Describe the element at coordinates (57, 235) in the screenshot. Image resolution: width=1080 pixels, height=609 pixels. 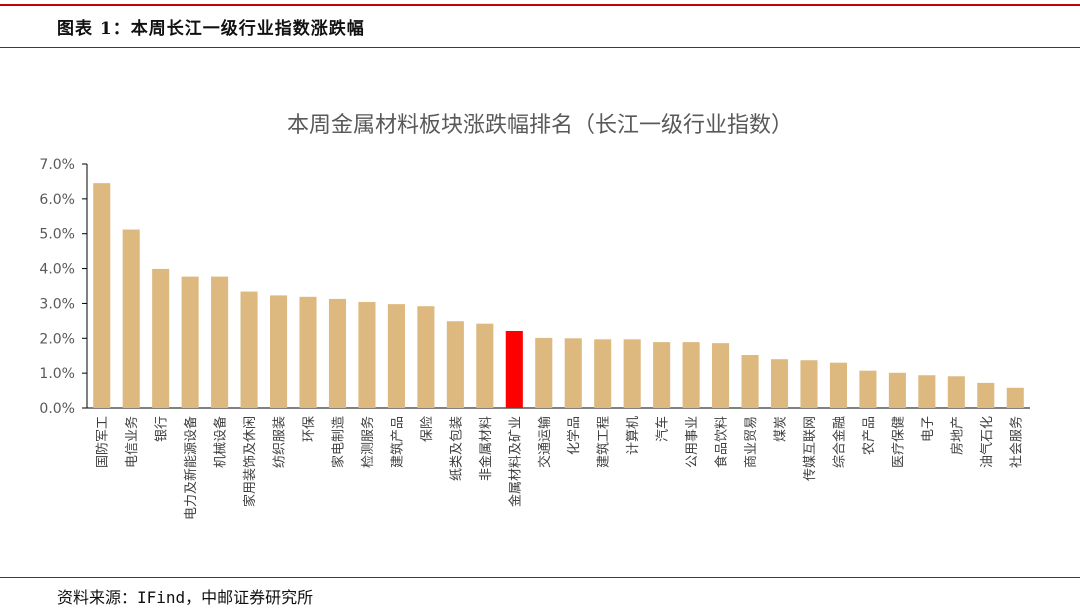
I see `y-tick-label: 5.0%` at that location.